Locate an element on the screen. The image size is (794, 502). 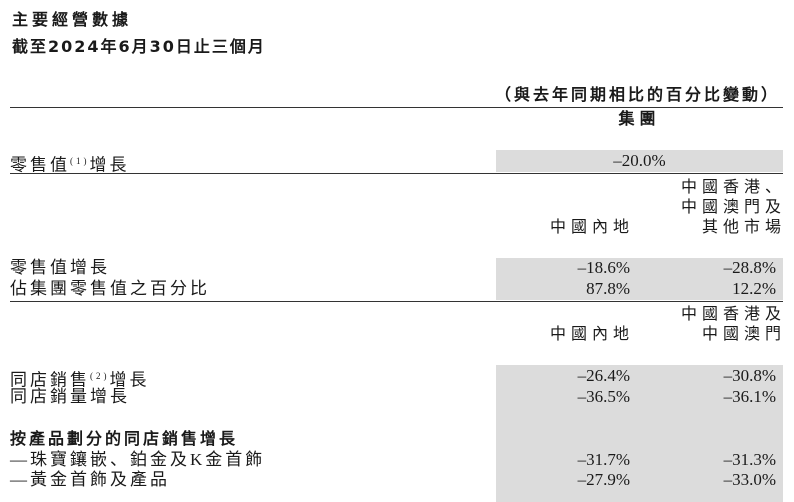
row-label: 佔集團零售值之百分比 is located at coordinates (110, 288).